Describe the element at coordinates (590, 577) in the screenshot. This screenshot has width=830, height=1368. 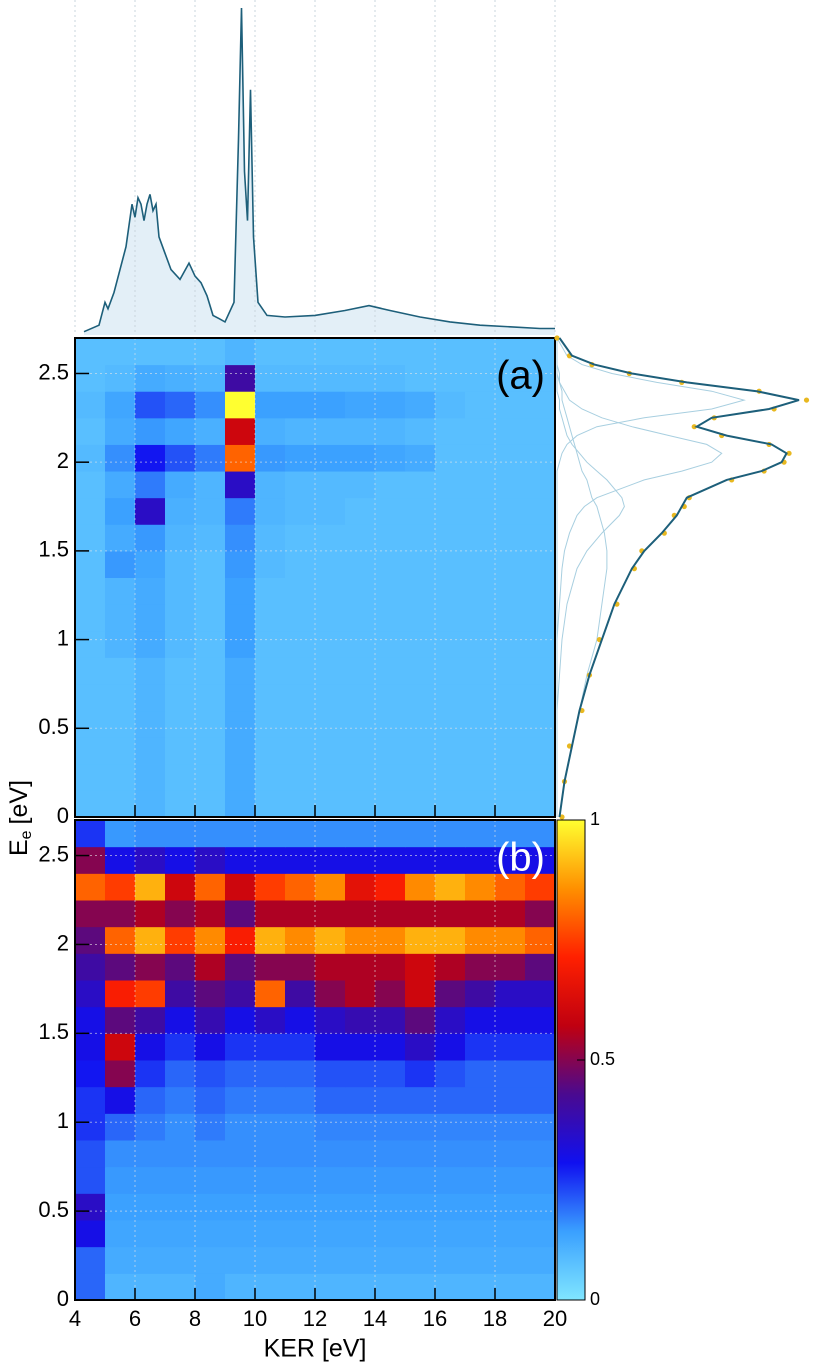
I see `component-curve` at that location.